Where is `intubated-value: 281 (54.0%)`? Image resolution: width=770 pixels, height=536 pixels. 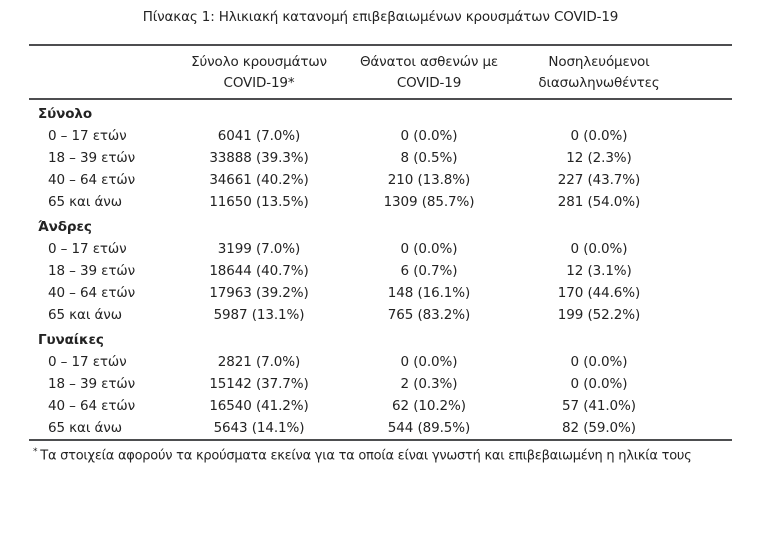 intubated-value: 281 (54.0%) is located at coordinates (599, 202).